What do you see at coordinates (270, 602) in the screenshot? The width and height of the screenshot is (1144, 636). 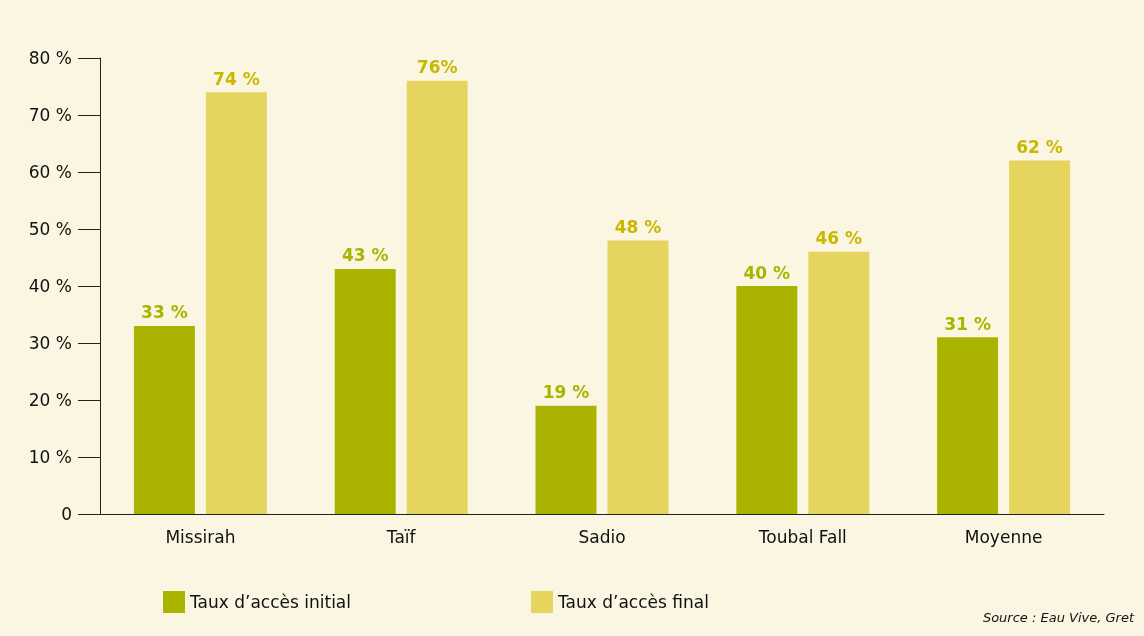 I see `legend-label: Taux d’accès initial` at bounding box center [270, 602].